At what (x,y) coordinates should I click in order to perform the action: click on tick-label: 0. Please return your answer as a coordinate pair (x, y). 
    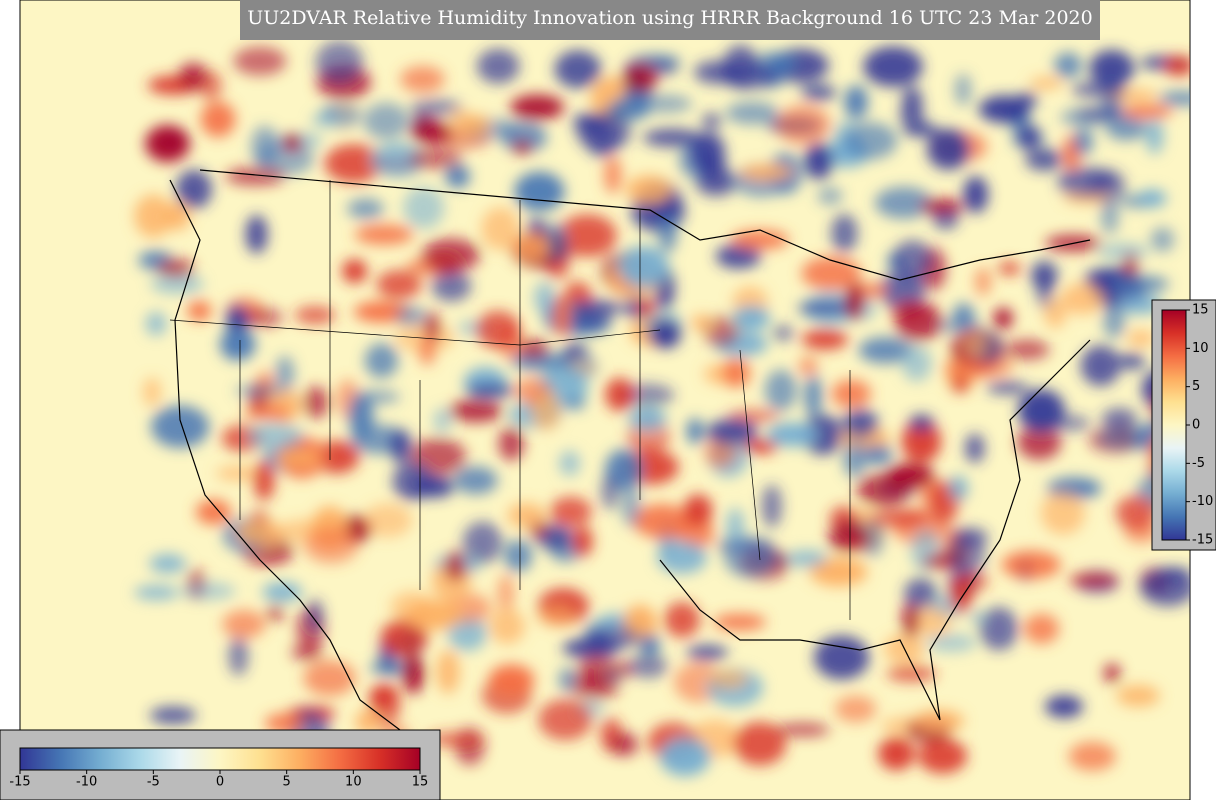
    Looking at the image, I should click on (220, 782).